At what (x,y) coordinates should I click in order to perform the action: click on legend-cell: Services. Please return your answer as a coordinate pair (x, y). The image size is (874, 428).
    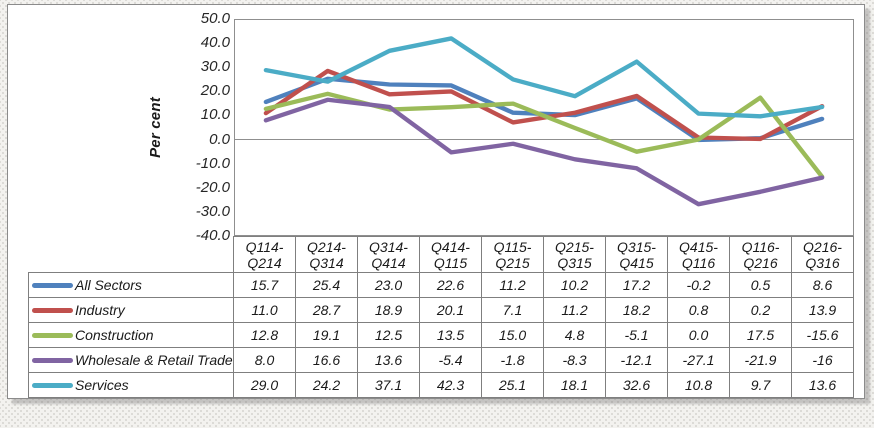
    Looking at the image, I should click on (131, 385).